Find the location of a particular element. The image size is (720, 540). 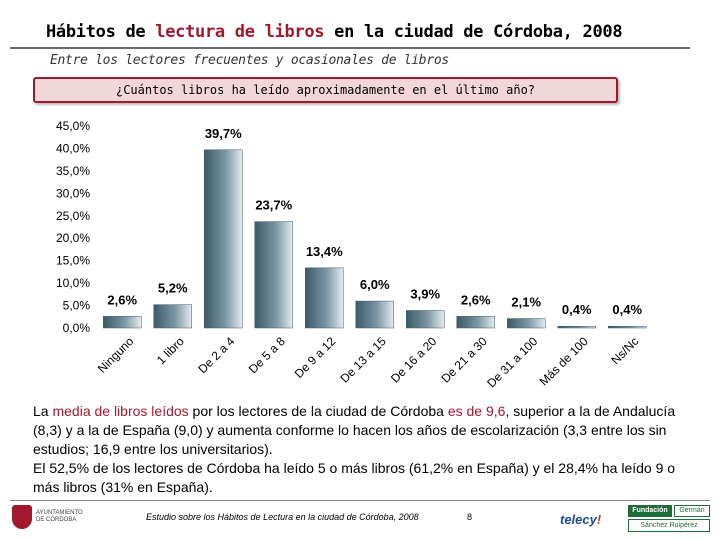

category-label: Ninguno is located at coordinates (116, 355).